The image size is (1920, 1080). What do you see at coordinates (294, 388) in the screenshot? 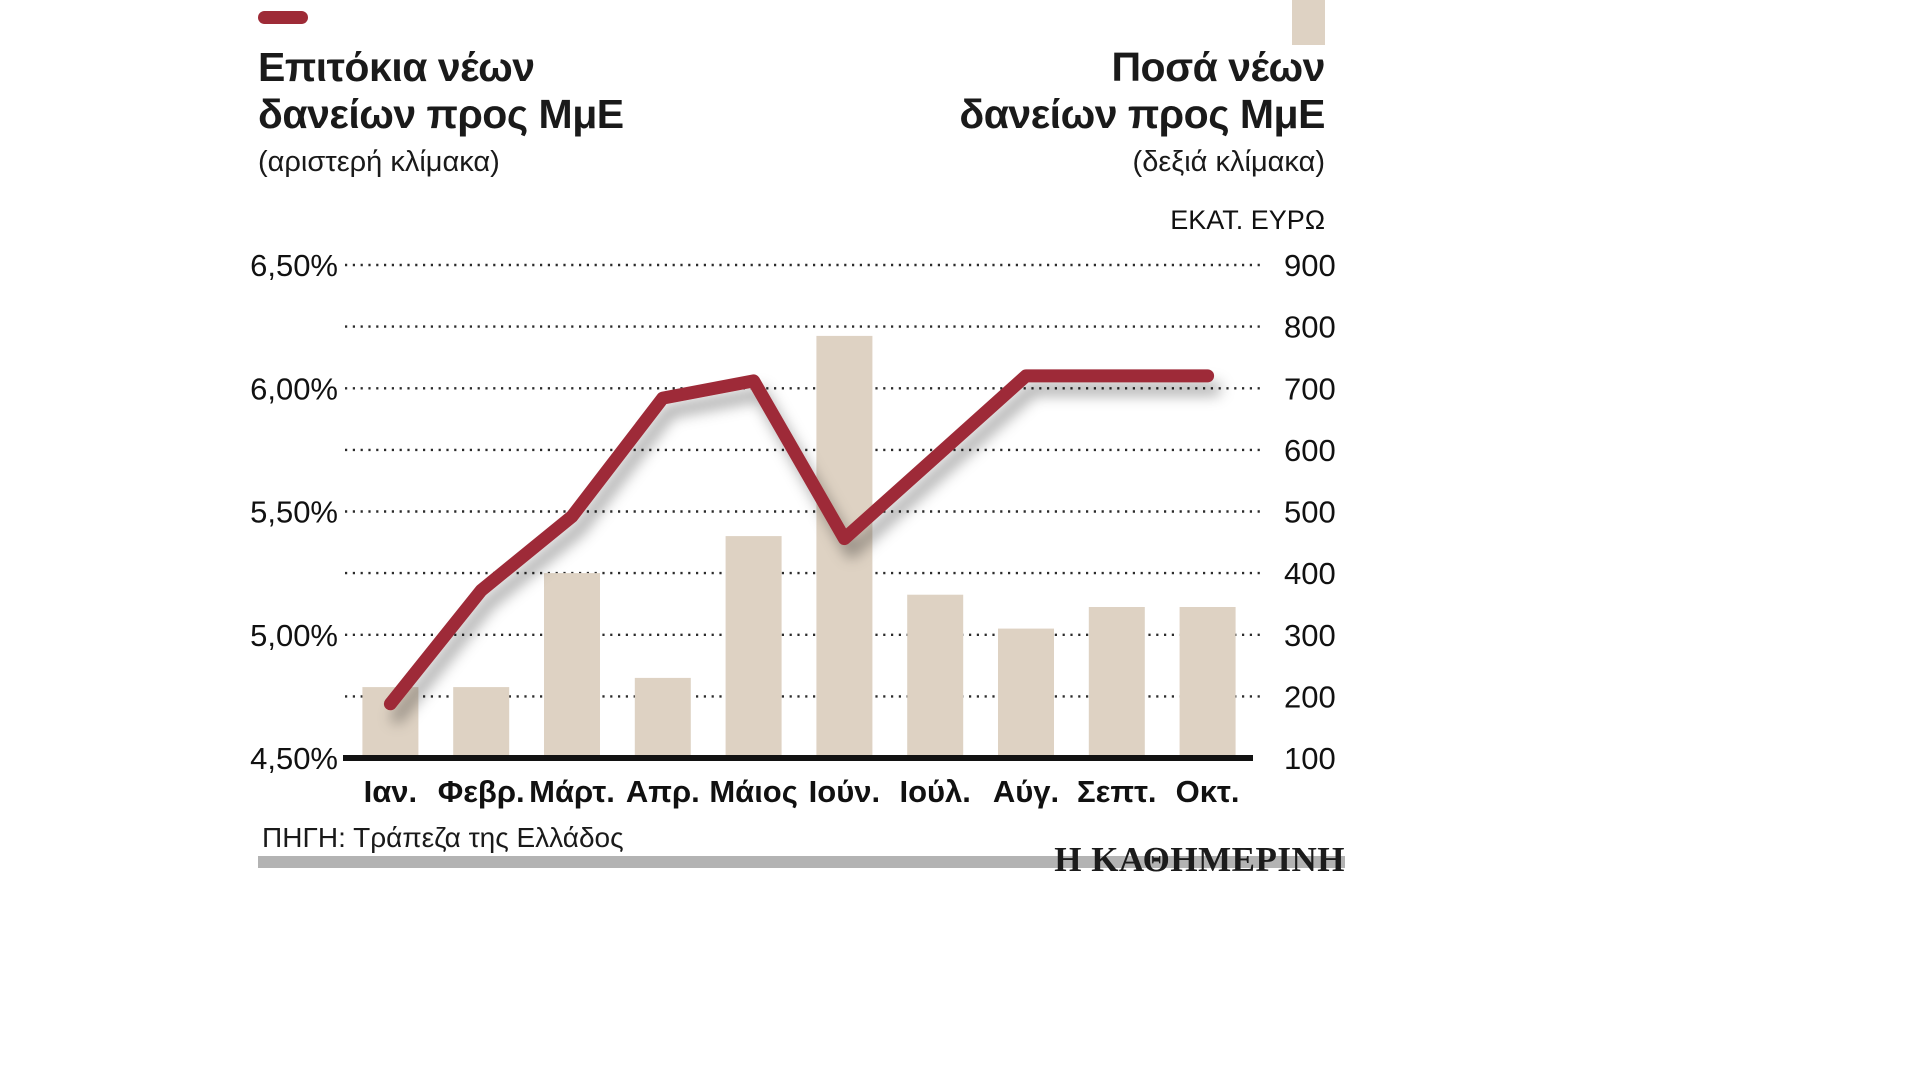
I see `left-axis-tick: 6,00%` at bounding box center [294, 388].